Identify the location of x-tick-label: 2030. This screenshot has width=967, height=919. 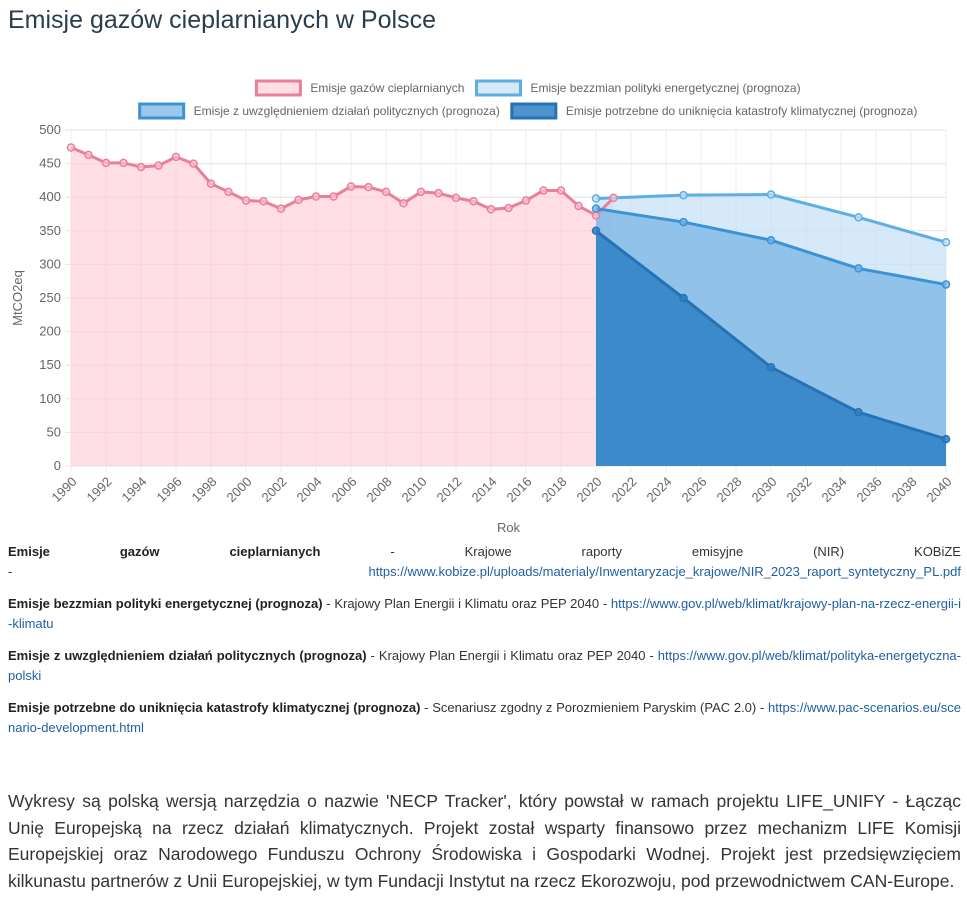
(763, 489).